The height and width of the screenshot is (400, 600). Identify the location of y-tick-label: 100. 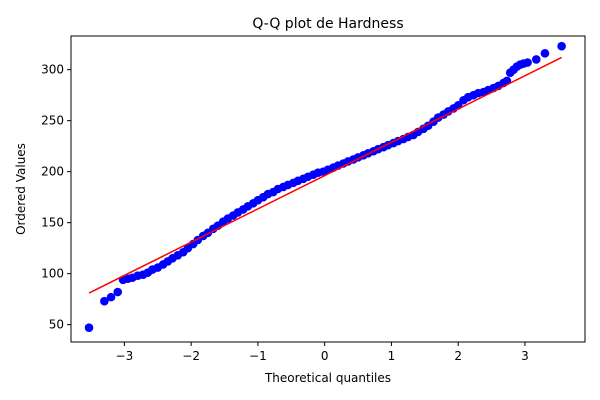
(52, 274).